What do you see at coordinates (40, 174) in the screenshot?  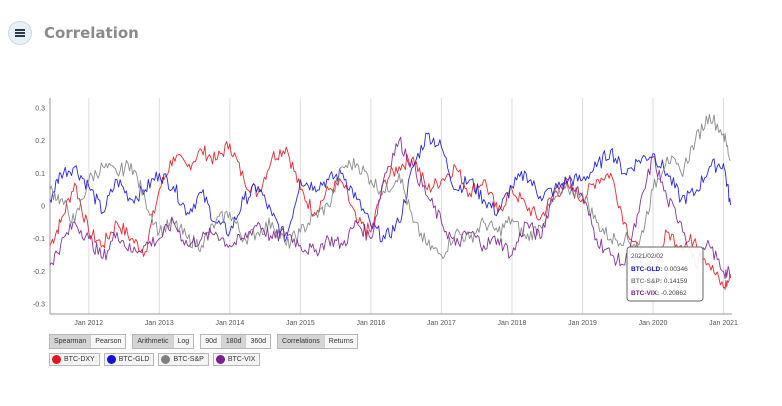 I see `y-tick-label: 0.1` at bounding box center [40, 174].